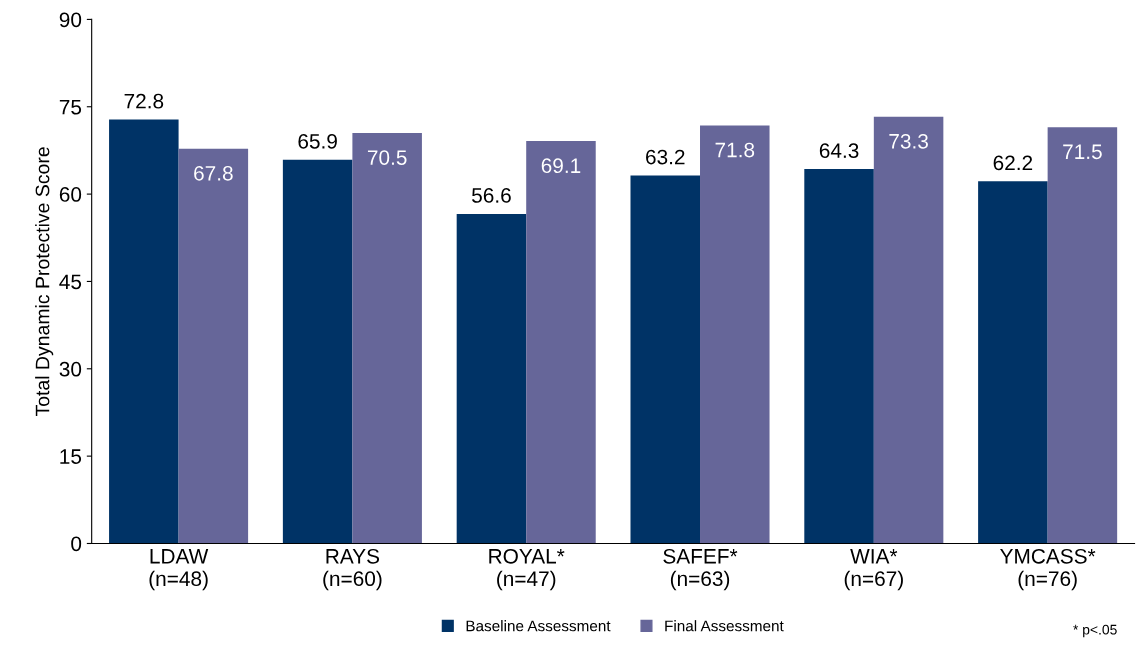 This screenshot has width=1146, height=647. What do you see at coordinates (491, 195) in the screenshot?
I see `data-label: 56.6` at bounding box center [491, 195].